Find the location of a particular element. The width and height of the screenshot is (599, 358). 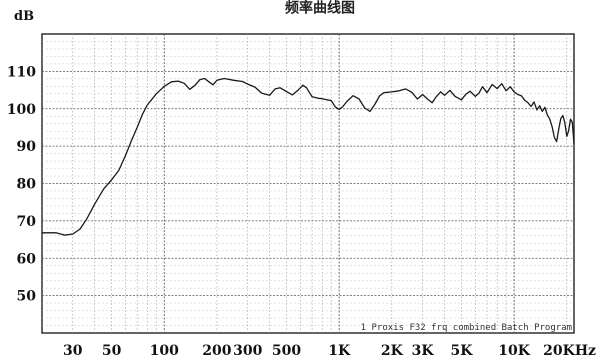

x-tick-label: 500 is located at coordinates (286, 350).